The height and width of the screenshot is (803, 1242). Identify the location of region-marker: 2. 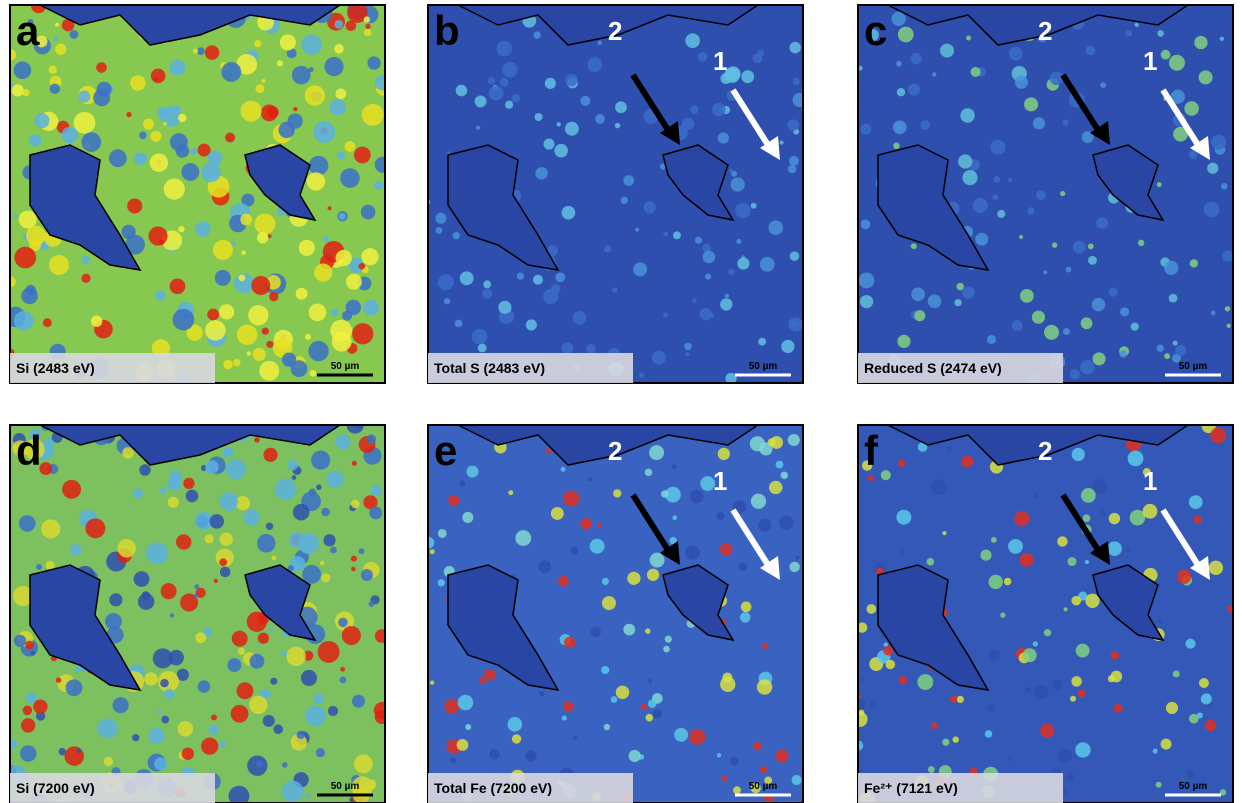
(1045, 451).